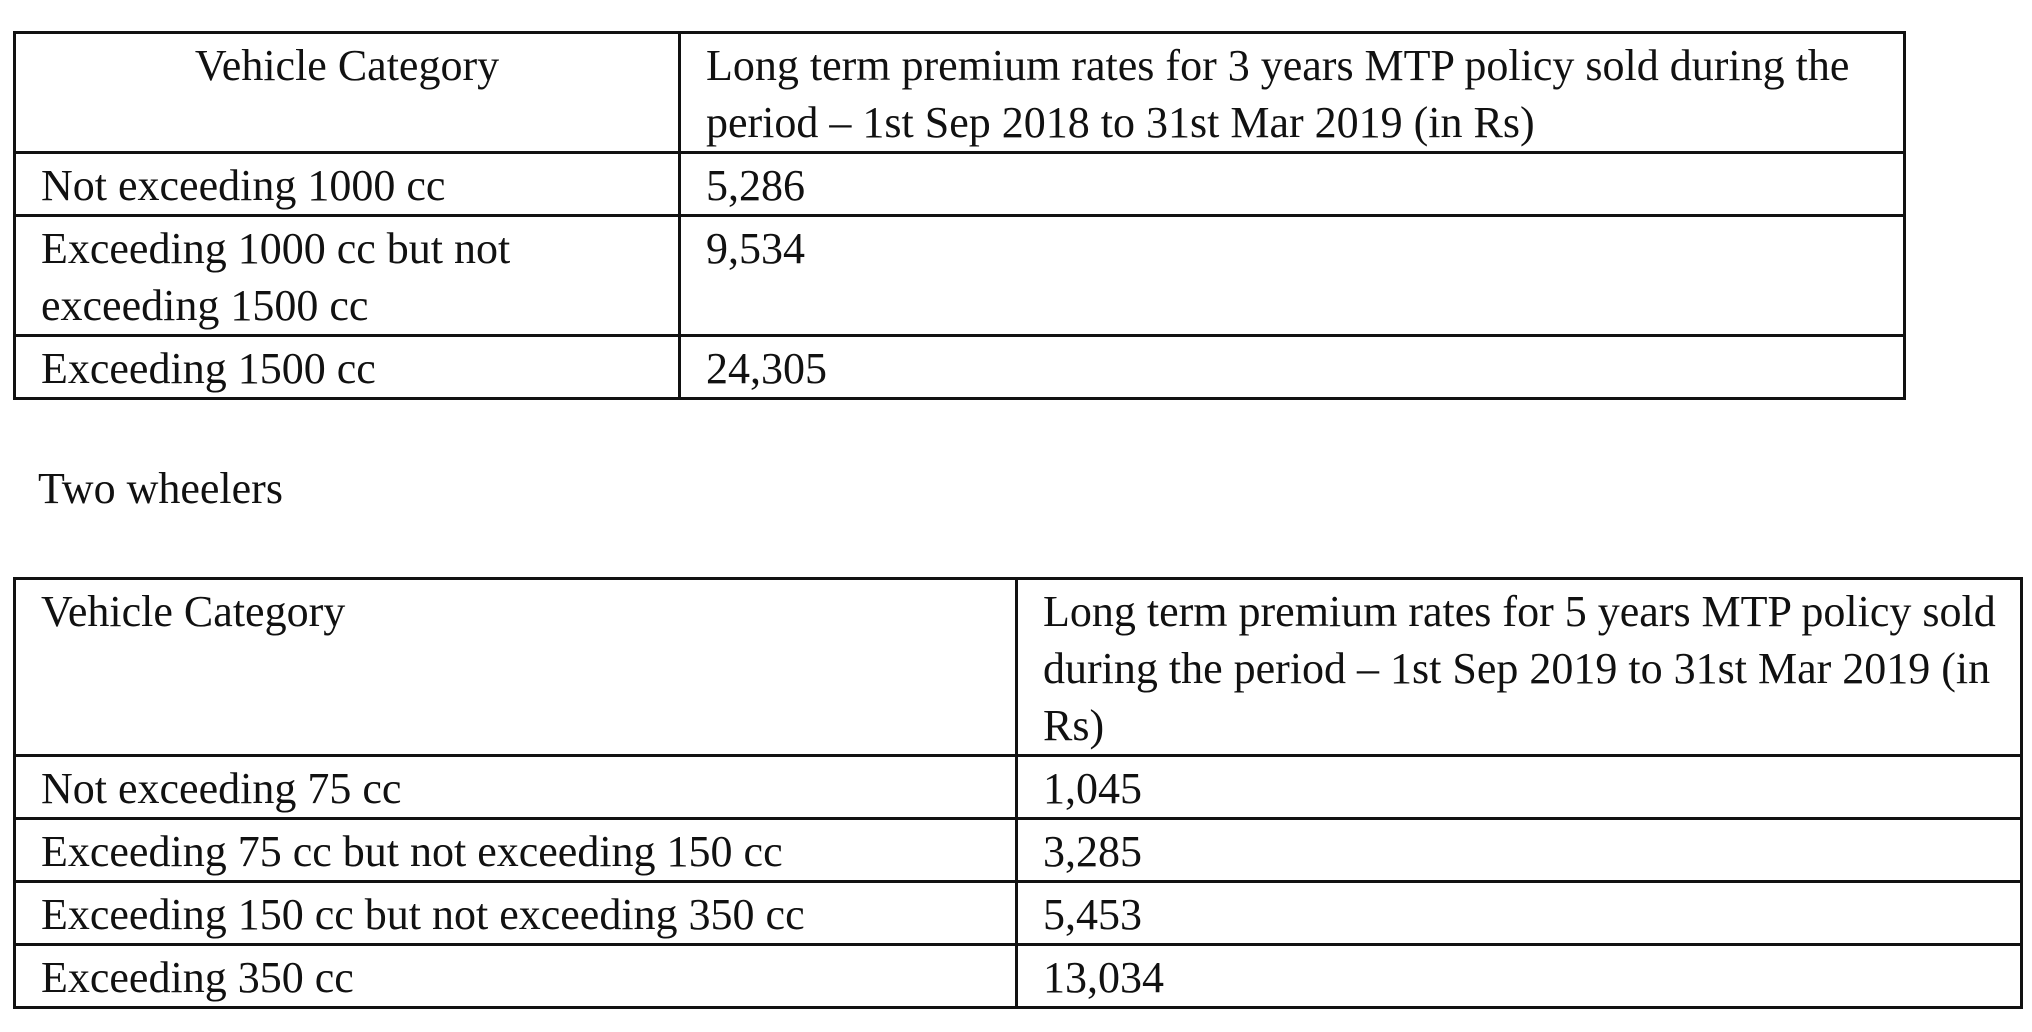 This screenshot has height=1032, width=2032. I want to click on vehicle-category-cell: Not exceeding 75 cc, so click(515, 787).